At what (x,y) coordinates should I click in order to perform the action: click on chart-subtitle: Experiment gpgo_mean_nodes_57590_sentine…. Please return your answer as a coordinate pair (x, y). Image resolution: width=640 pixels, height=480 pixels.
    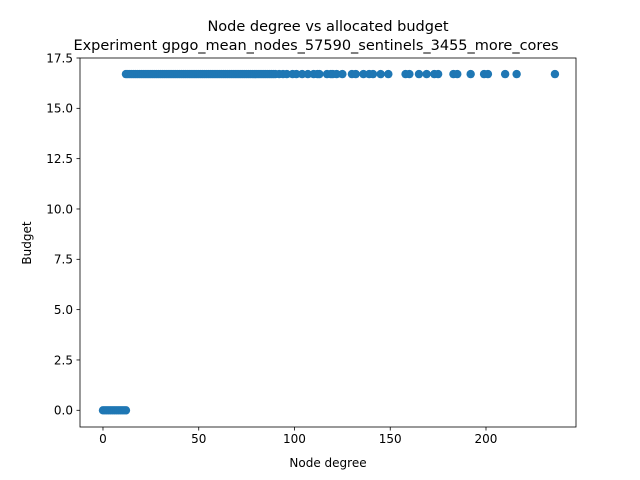
    Looking at the image, I should click on (315, 46).